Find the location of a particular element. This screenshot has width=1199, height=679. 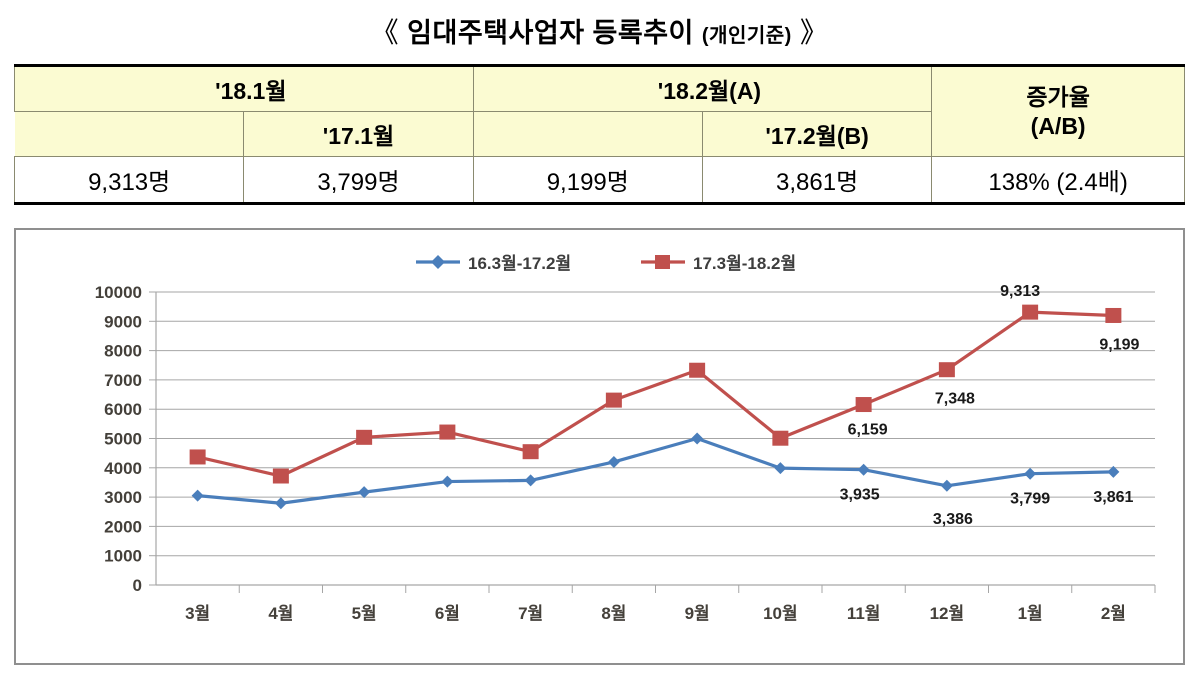

data-point-label: 7,348 is located at coordinates (955, 399).